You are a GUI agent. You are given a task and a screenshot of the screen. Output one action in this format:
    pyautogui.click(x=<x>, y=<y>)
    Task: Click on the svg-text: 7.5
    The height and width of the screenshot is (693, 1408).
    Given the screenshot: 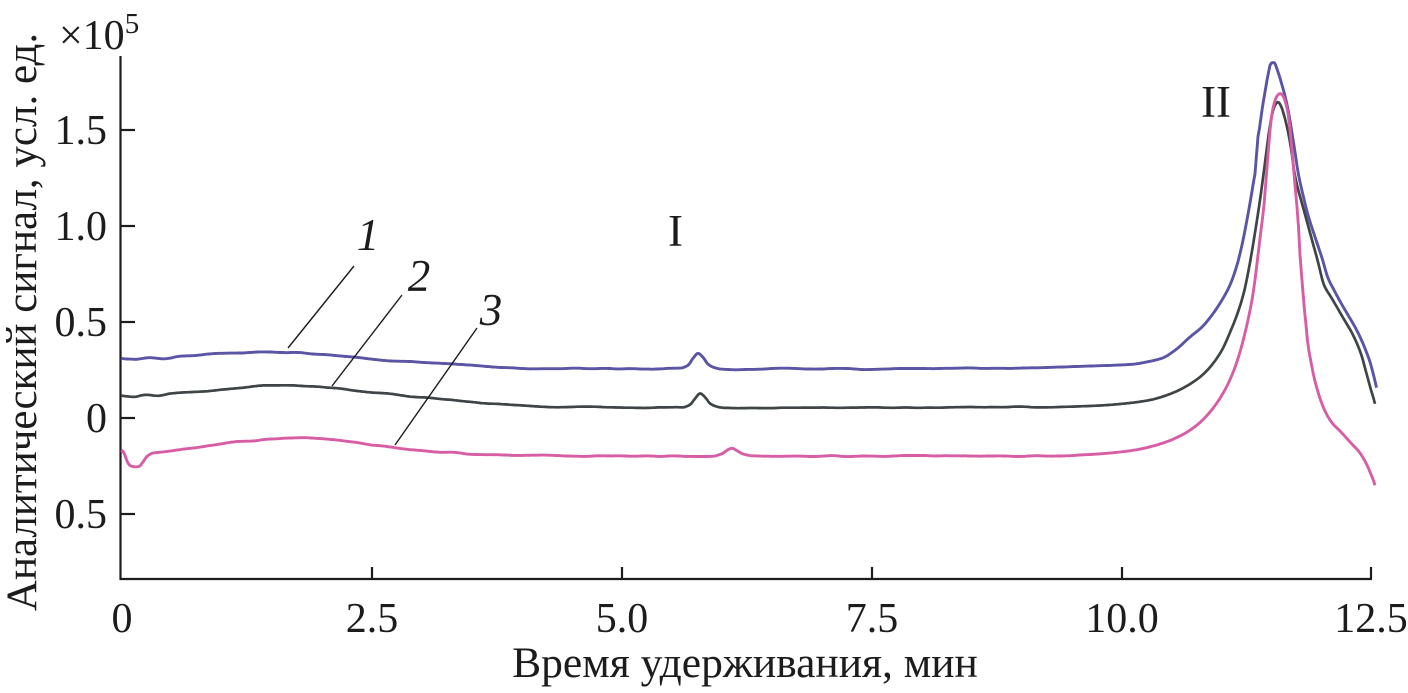 What is the action you would take?
    pyautogui.click(x=872, y=619)
    